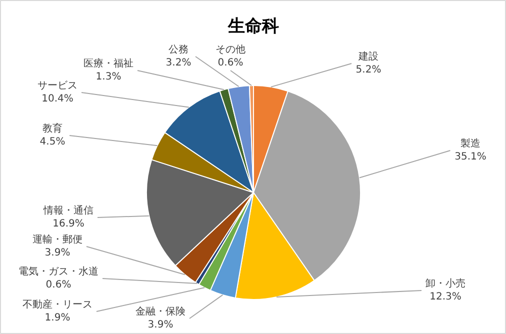 The width and height of the screenshot is (506, 334). What do you see at coordinates (253, 26) in the screenshot?
I see `chart-title: 生命科` at bounding box center [253, 26].